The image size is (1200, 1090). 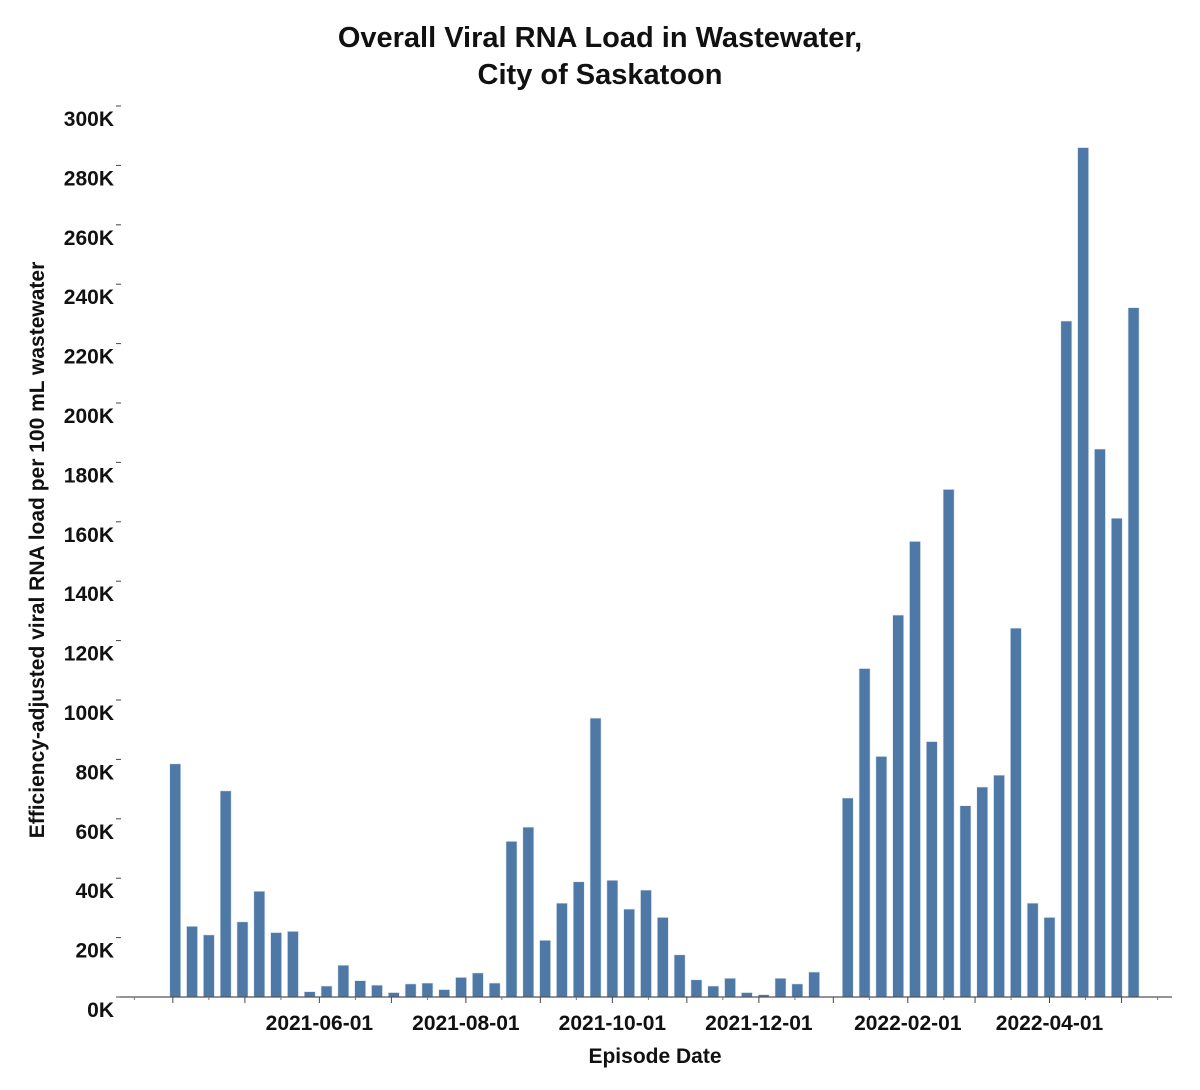 What do you see at coordinates (1050, 1023) in the screenshot?
I see `x-tick-label: 2022-04-01` at bounding box center [1050, 1023].